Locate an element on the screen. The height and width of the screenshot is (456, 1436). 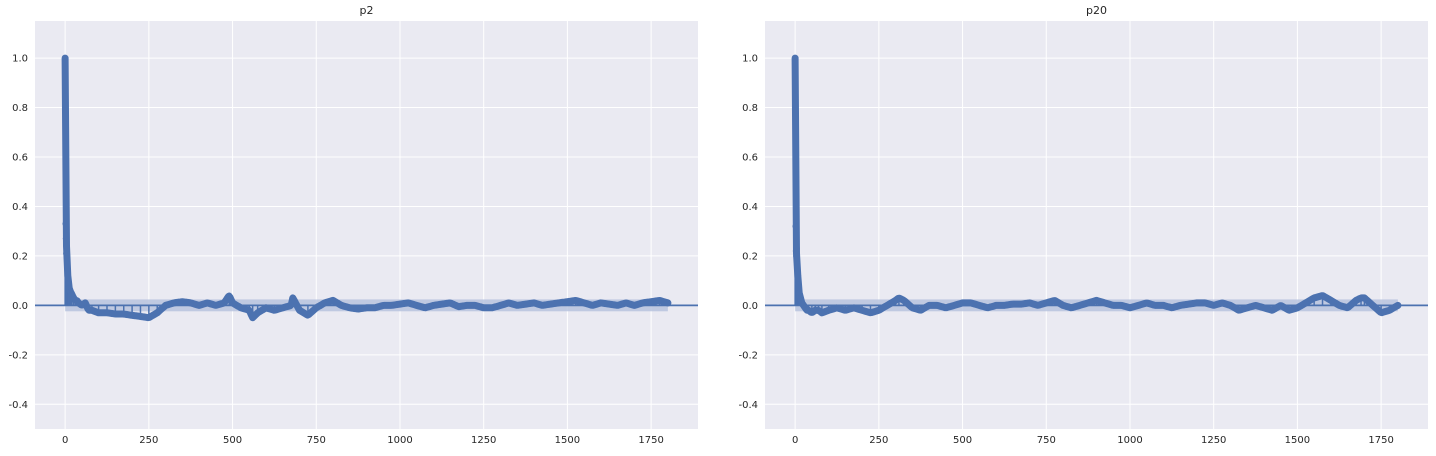
y-tick-label: -0.2 is located at coordinates (18, 355).